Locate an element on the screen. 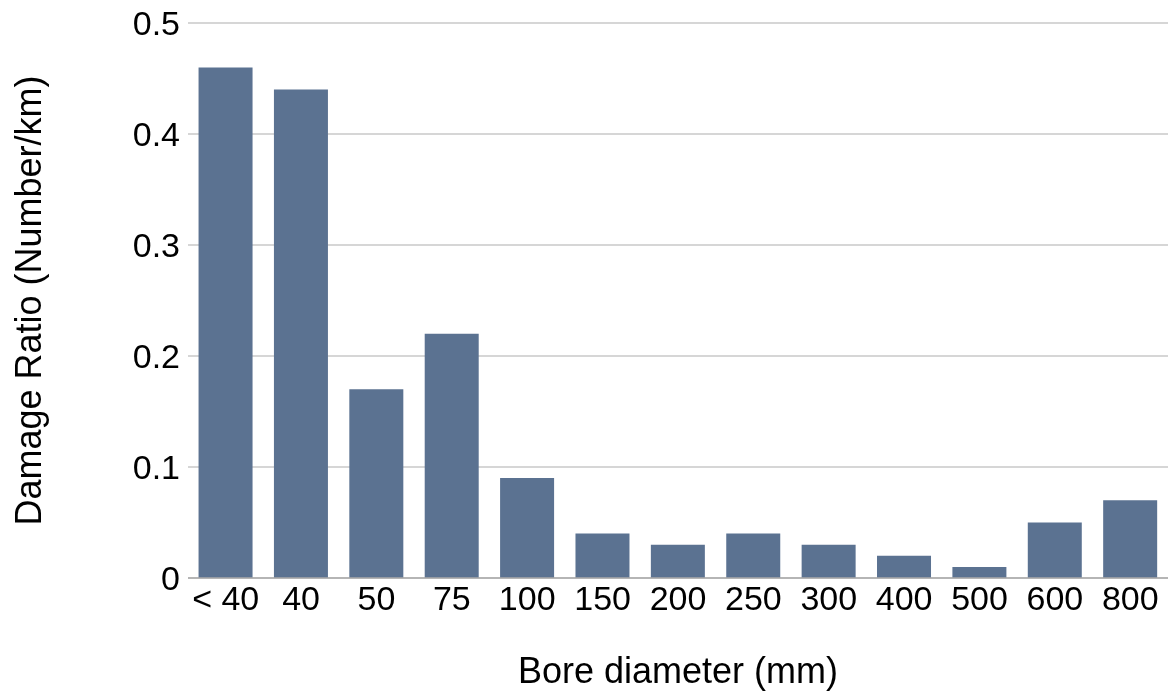 The width and height of the screenshot is (1171, 697). y-tick-label: 0.4 is located at coordinates (156, 134).